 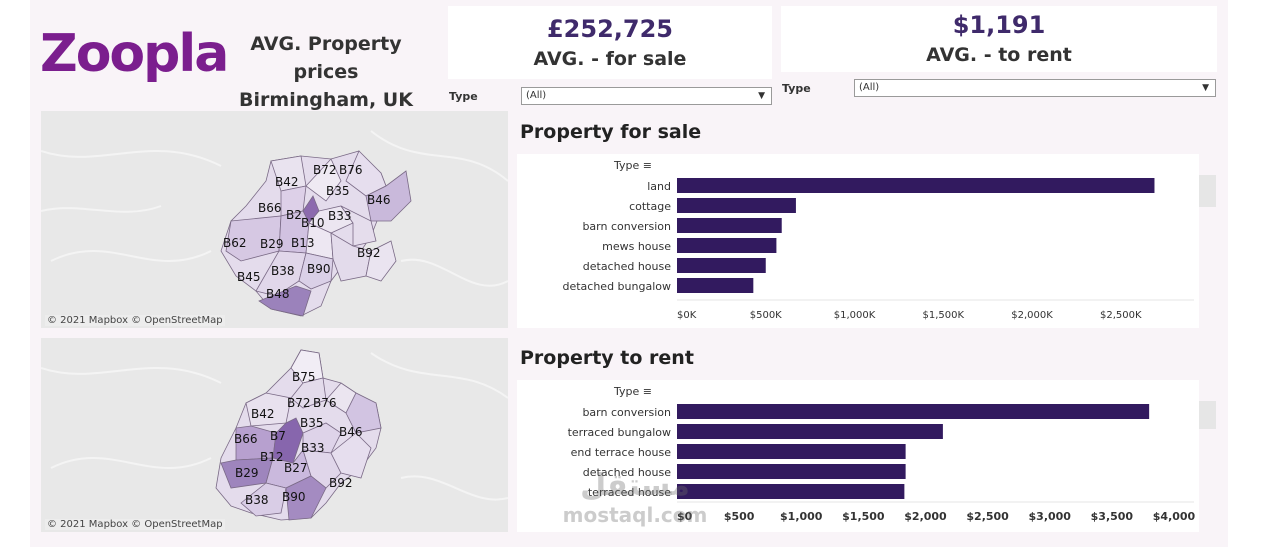 I want to click on kpi-sale-label: AVG. - for sale, so click(x=610, y=59).